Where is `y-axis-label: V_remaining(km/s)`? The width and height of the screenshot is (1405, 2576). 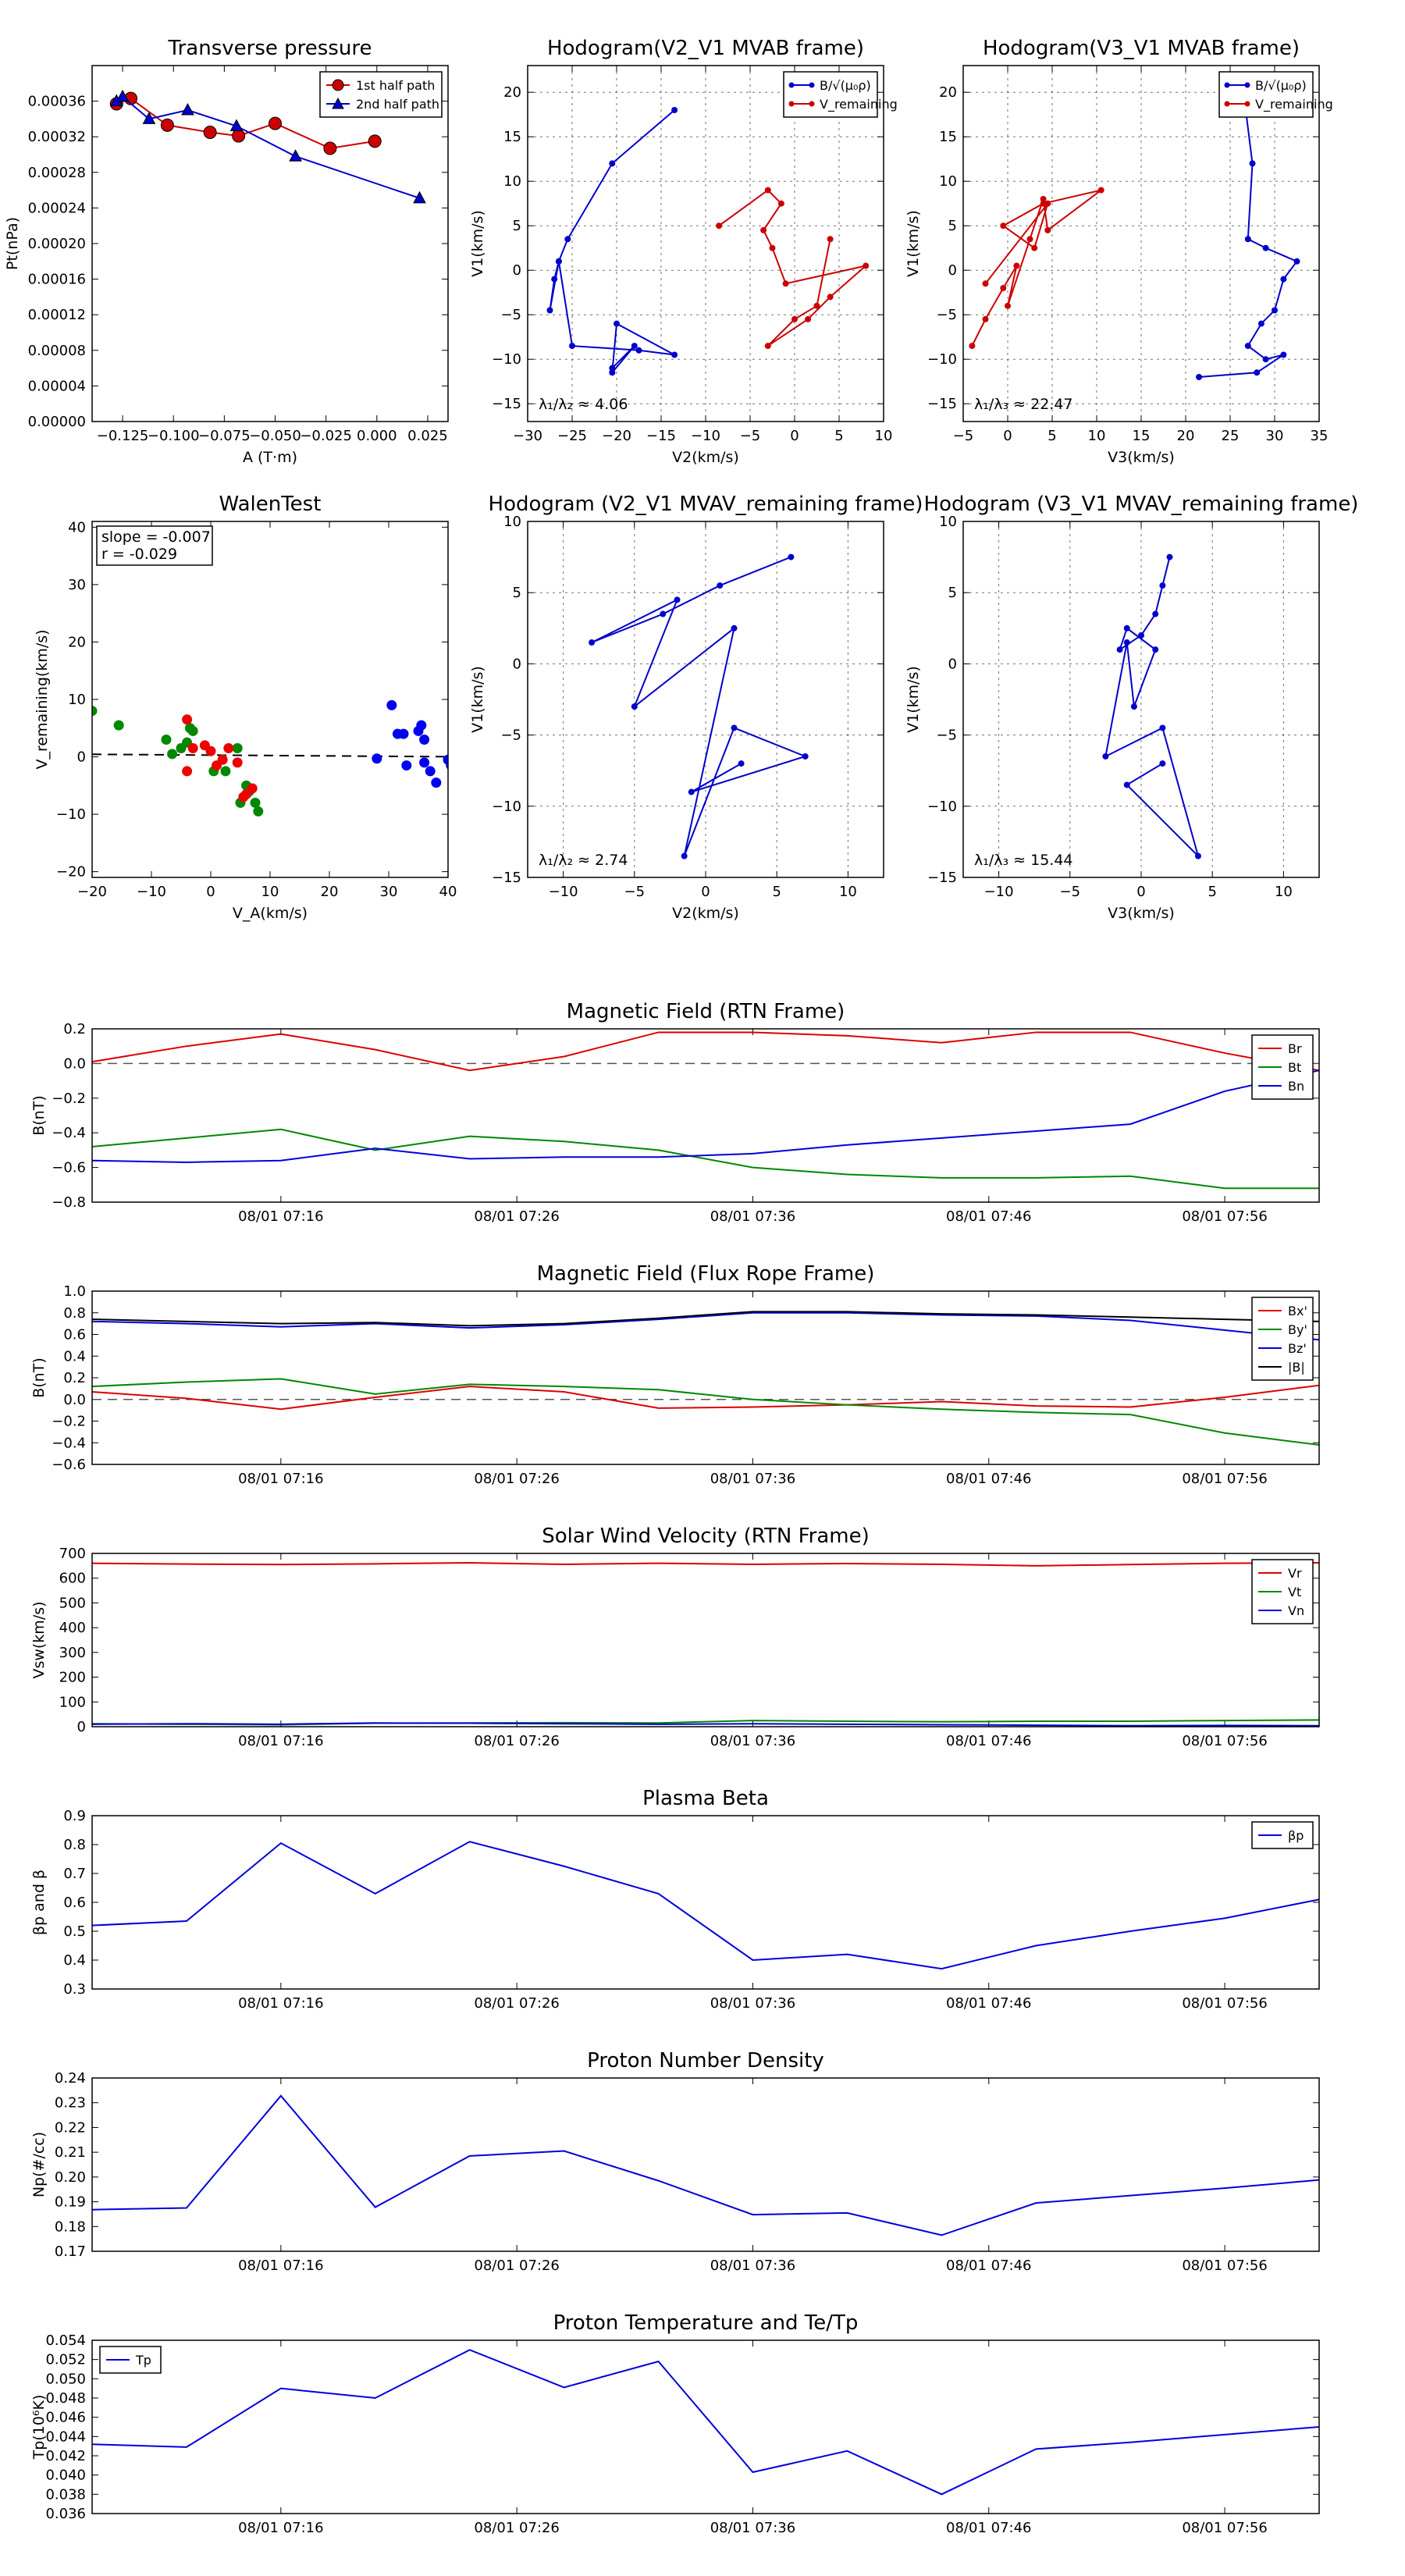
y-axis-label: V_remaining(km/s) is located at coordinates (43, 699).